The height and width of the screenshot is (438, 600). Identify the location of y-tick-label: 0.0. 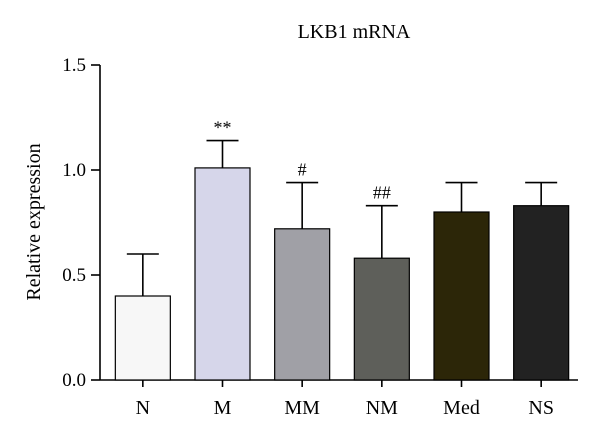
(74, 380).